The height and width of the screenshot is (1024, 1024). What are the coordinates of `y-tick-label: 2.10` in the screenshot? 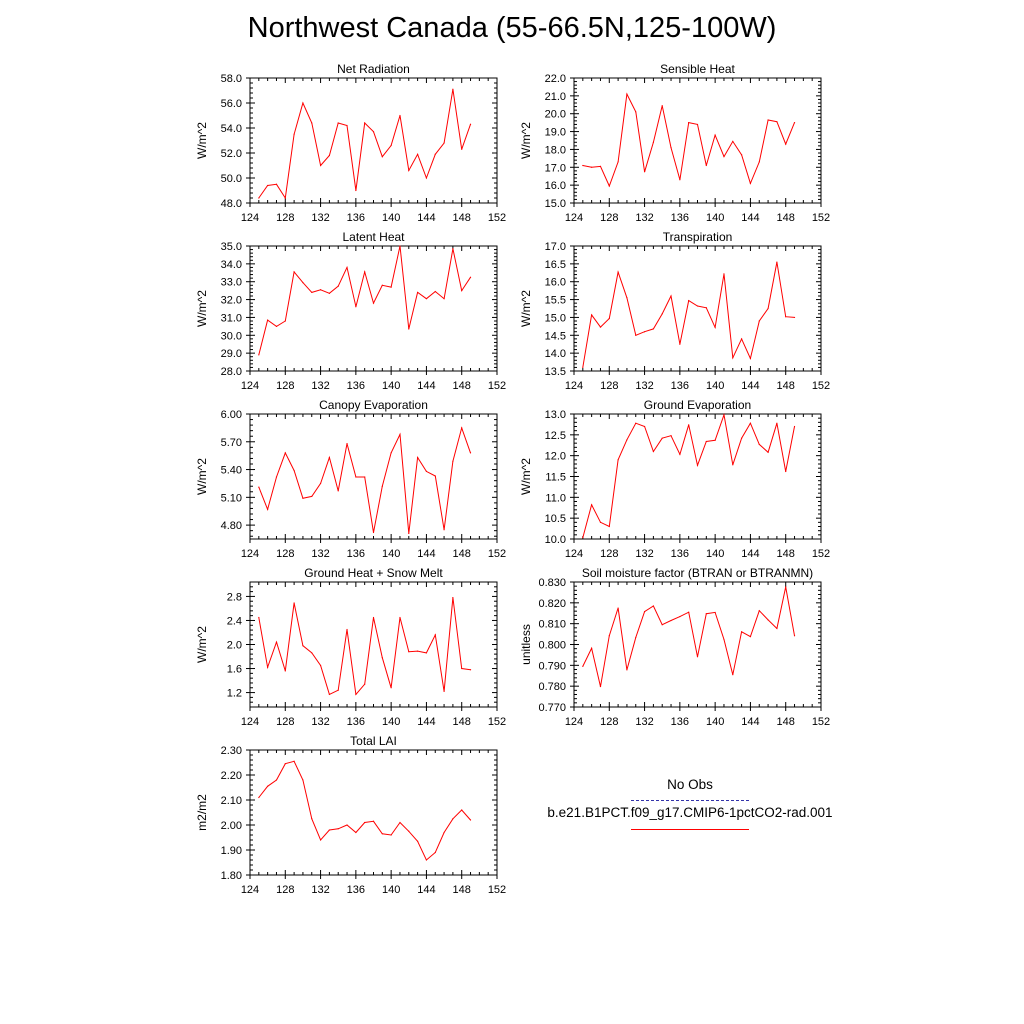 It's located at (231, 801).